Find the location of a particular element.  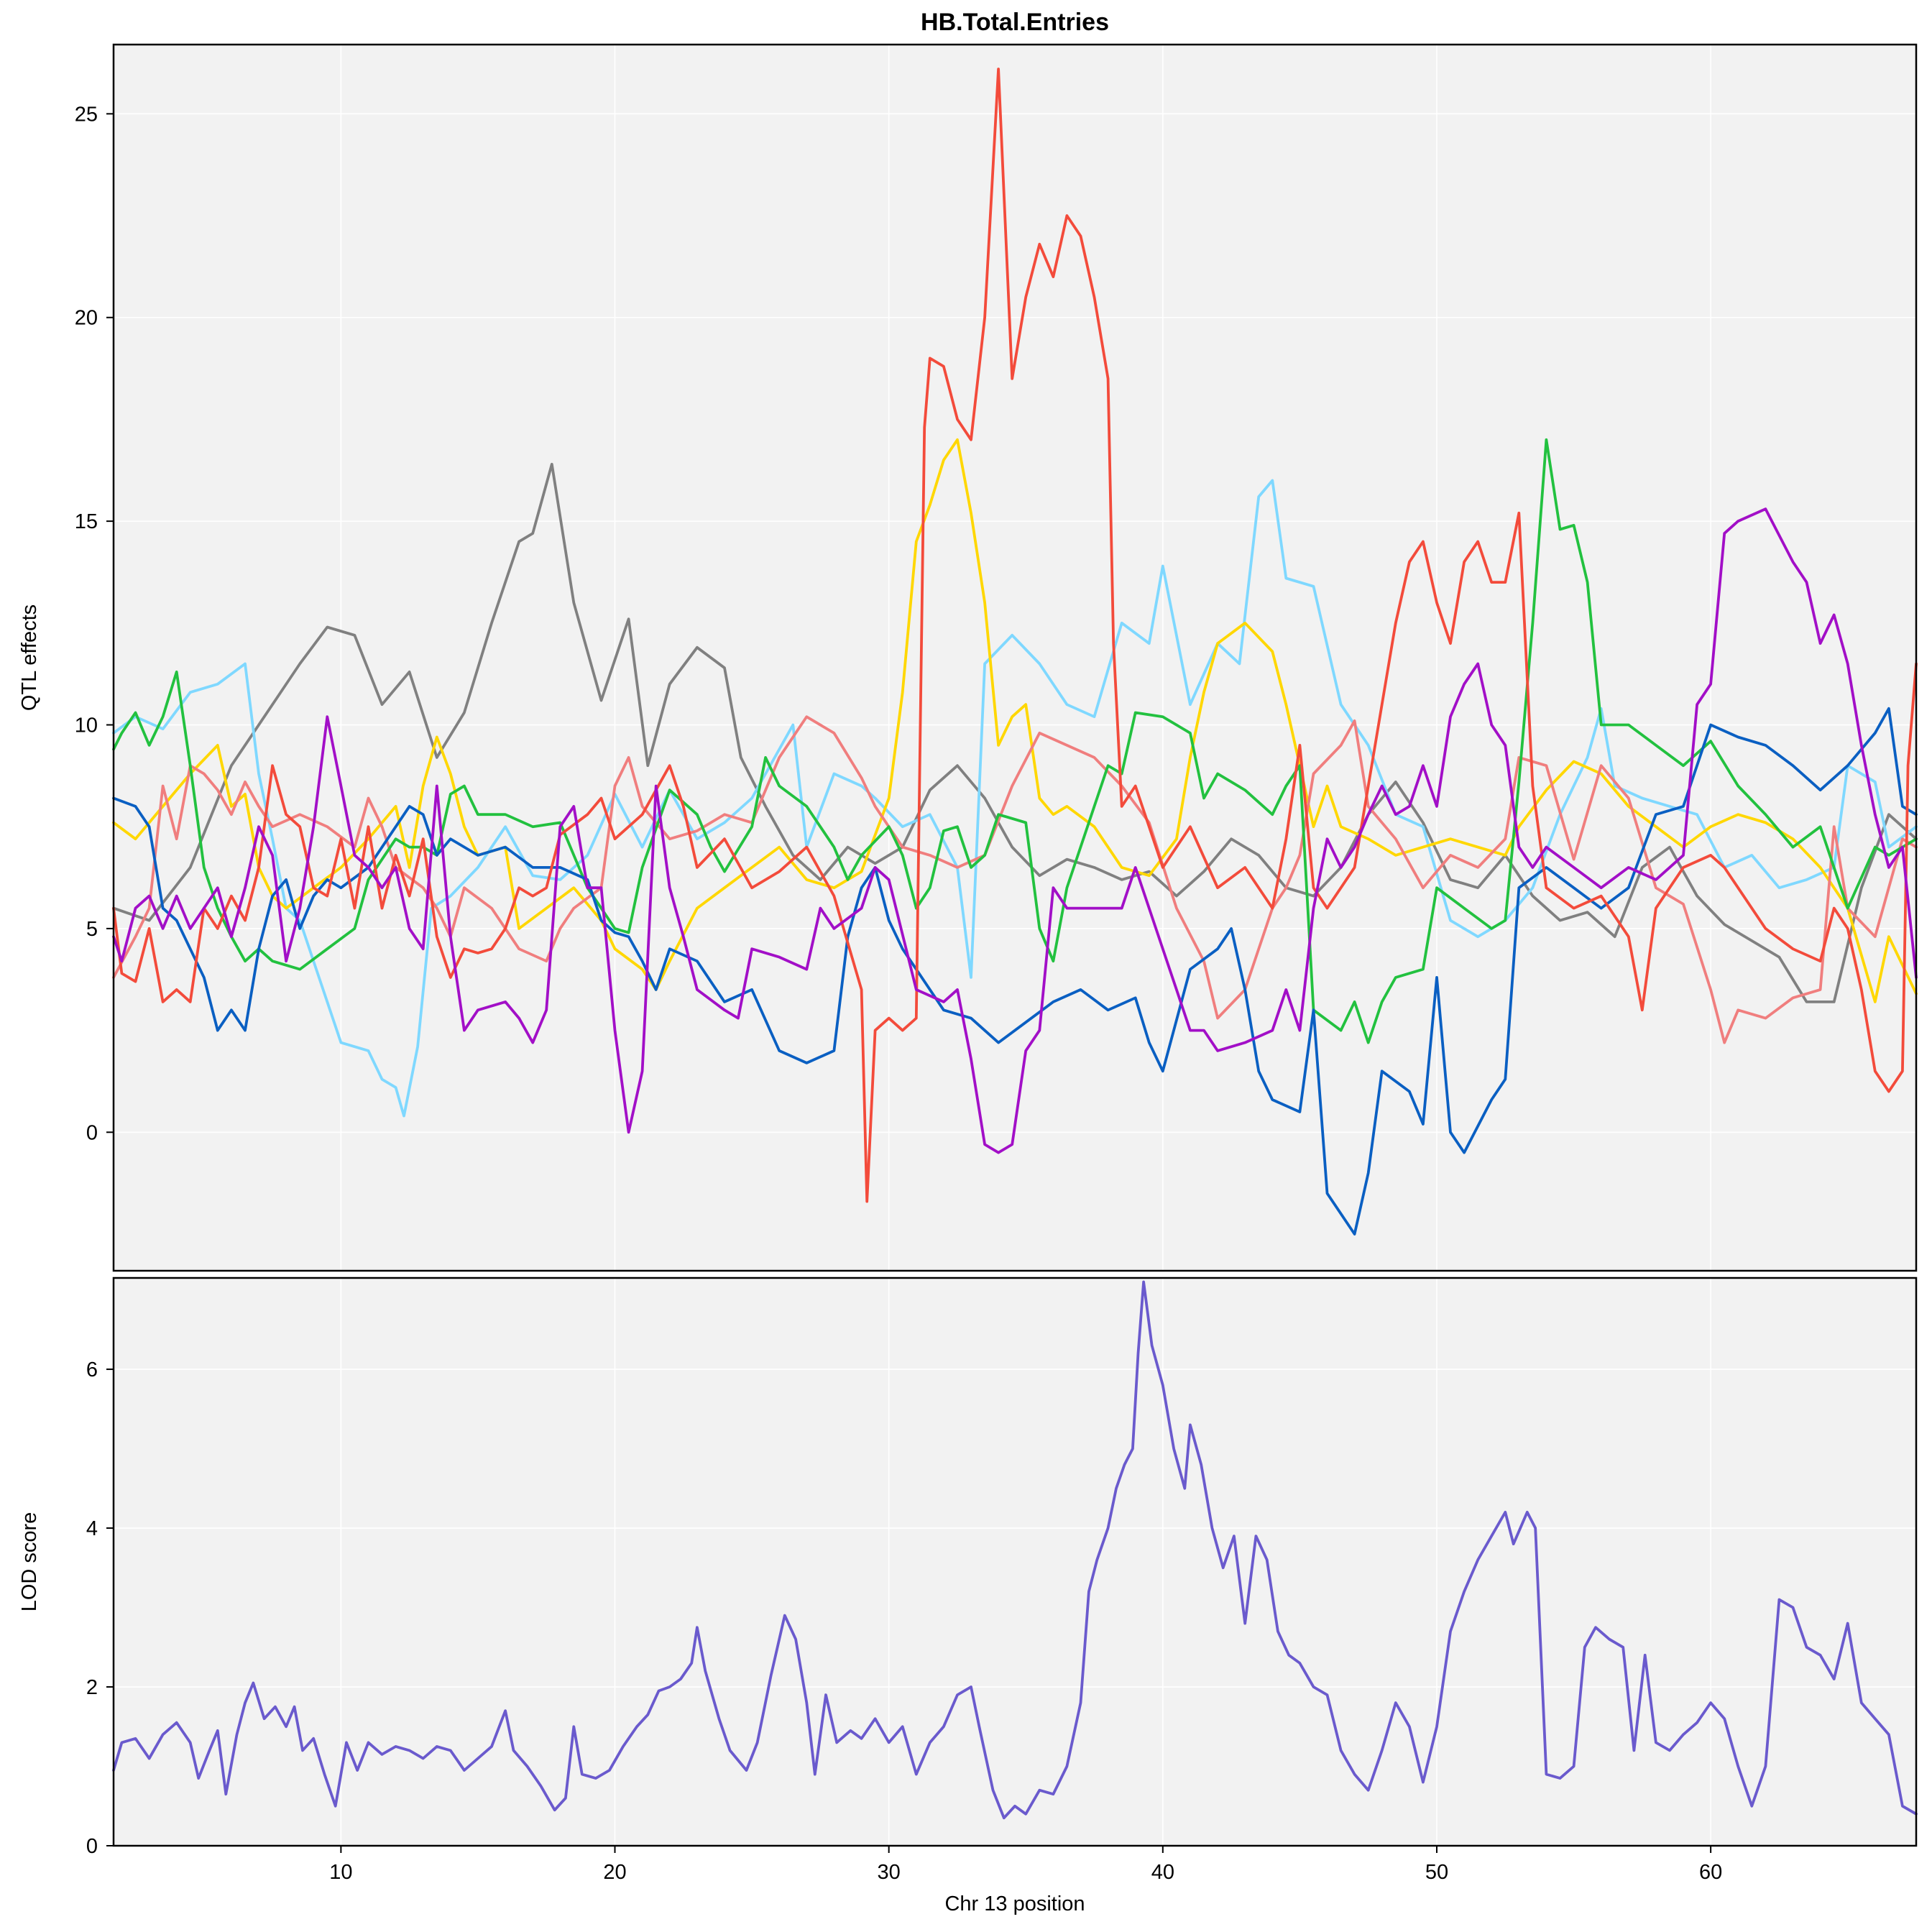

lod-y-tick-label: 6 is located at coordinates (92, 1369).